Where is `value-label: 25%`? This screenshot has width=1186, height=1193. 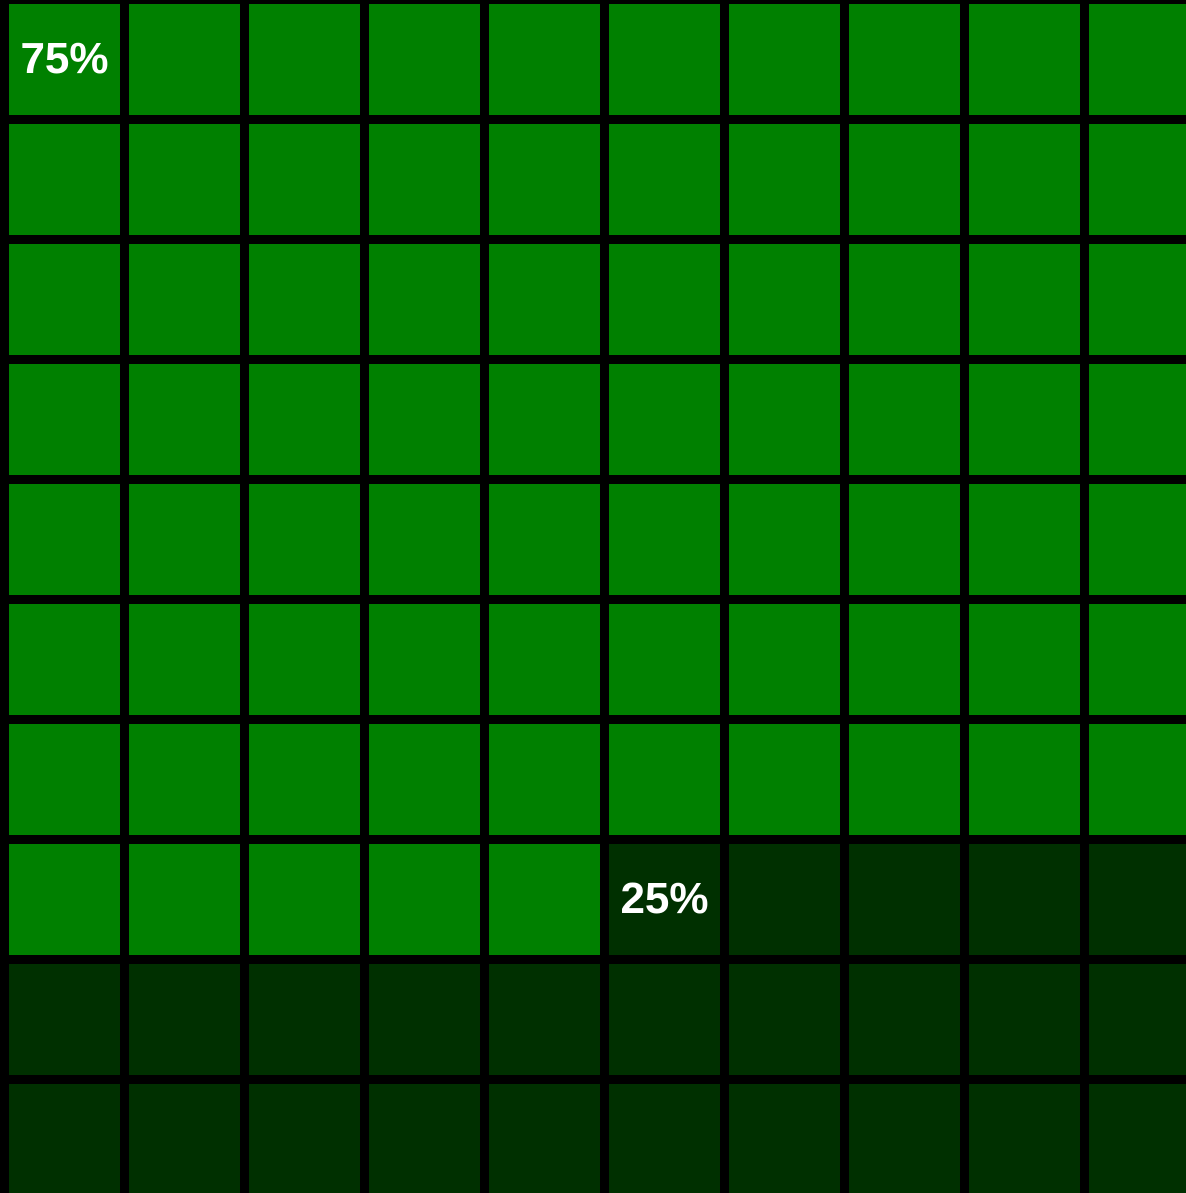
value-label: 25% is located at coordinates (664, 898).